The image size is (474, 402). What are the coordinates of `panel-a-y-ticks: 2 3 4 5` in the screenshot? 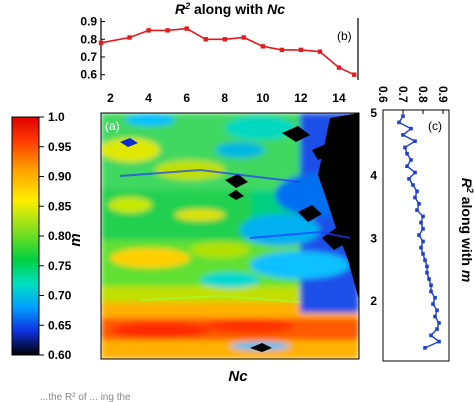 It's located at (373, 207).